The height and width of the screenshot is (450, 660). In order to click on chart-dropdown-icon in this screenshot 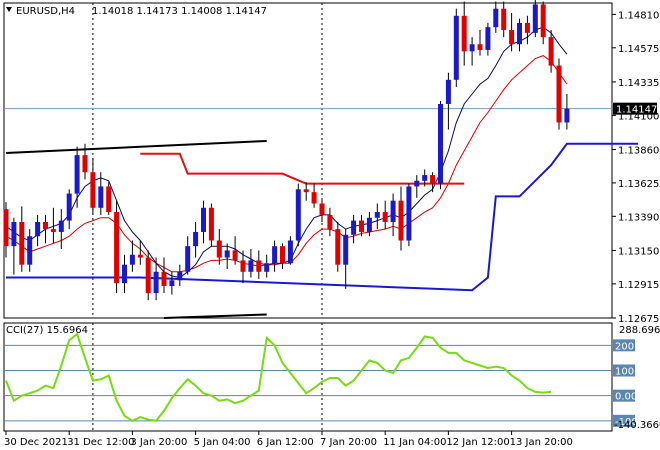, I will do `click(9, 9)`.